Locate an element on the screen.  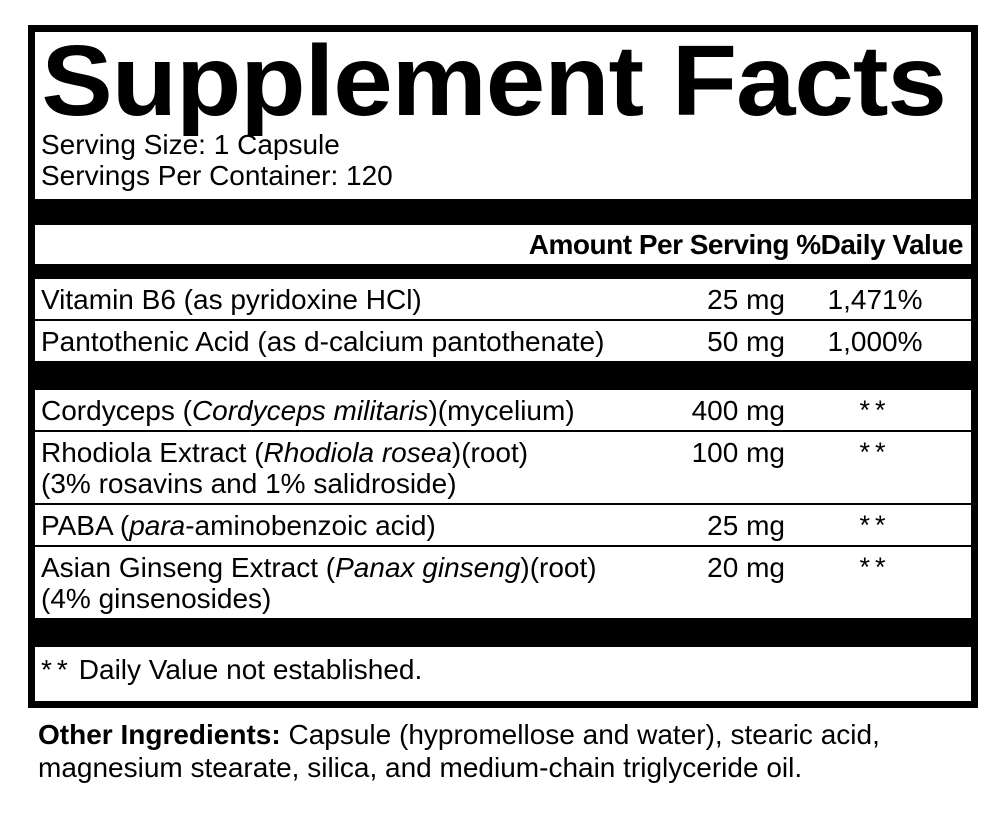
section-bar-header is located at coordinates (503, 271).